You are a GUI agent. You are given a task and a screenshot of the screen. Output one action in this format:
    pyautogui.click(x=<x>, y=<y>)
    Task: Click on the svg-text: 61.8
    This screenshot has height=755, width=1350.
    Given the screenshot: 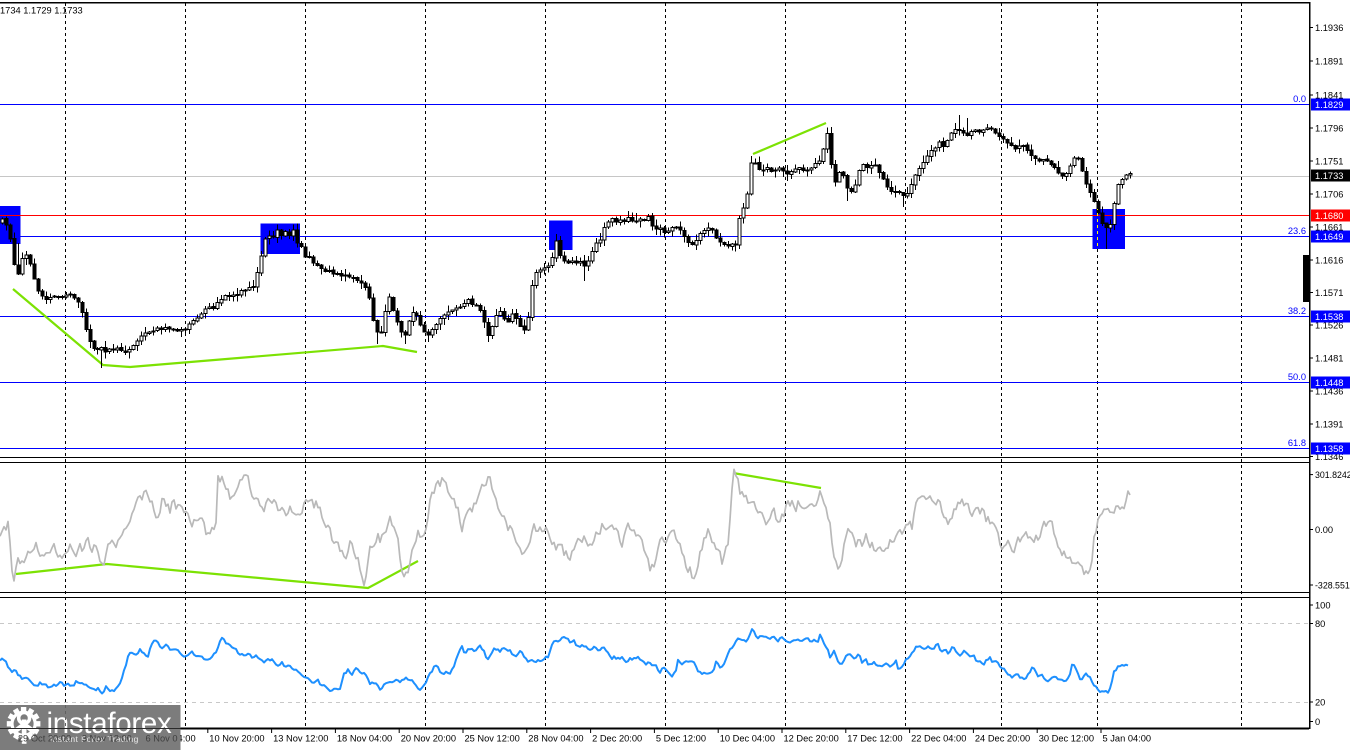 What is the action you would take?
    pyautogui.click(x=1297, y=443)
    